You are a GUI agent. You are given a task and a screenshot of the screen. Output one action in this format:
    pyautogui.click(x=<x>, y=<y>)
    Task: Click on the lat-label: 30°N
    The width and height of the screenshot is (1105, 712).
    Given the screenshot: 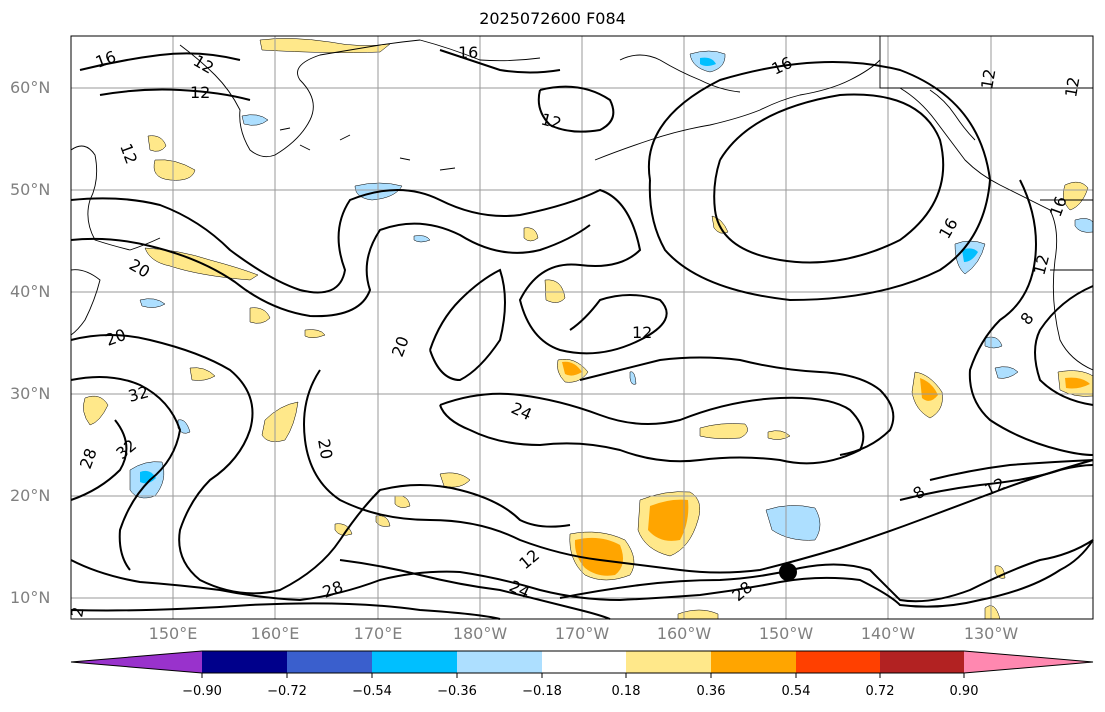 What is the action you would take?
    pyautogui.click(x=30, y=393)
    